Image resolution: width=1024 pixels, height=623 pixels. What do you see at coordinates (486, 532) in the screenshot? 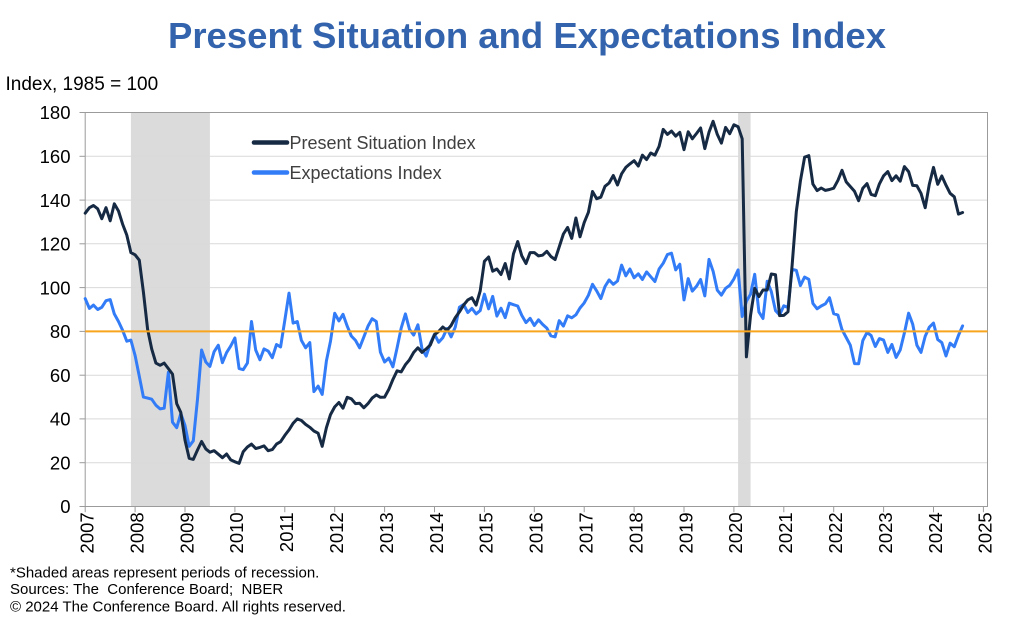
I see `svg-text: 2015` at bounding box center [486, 532].